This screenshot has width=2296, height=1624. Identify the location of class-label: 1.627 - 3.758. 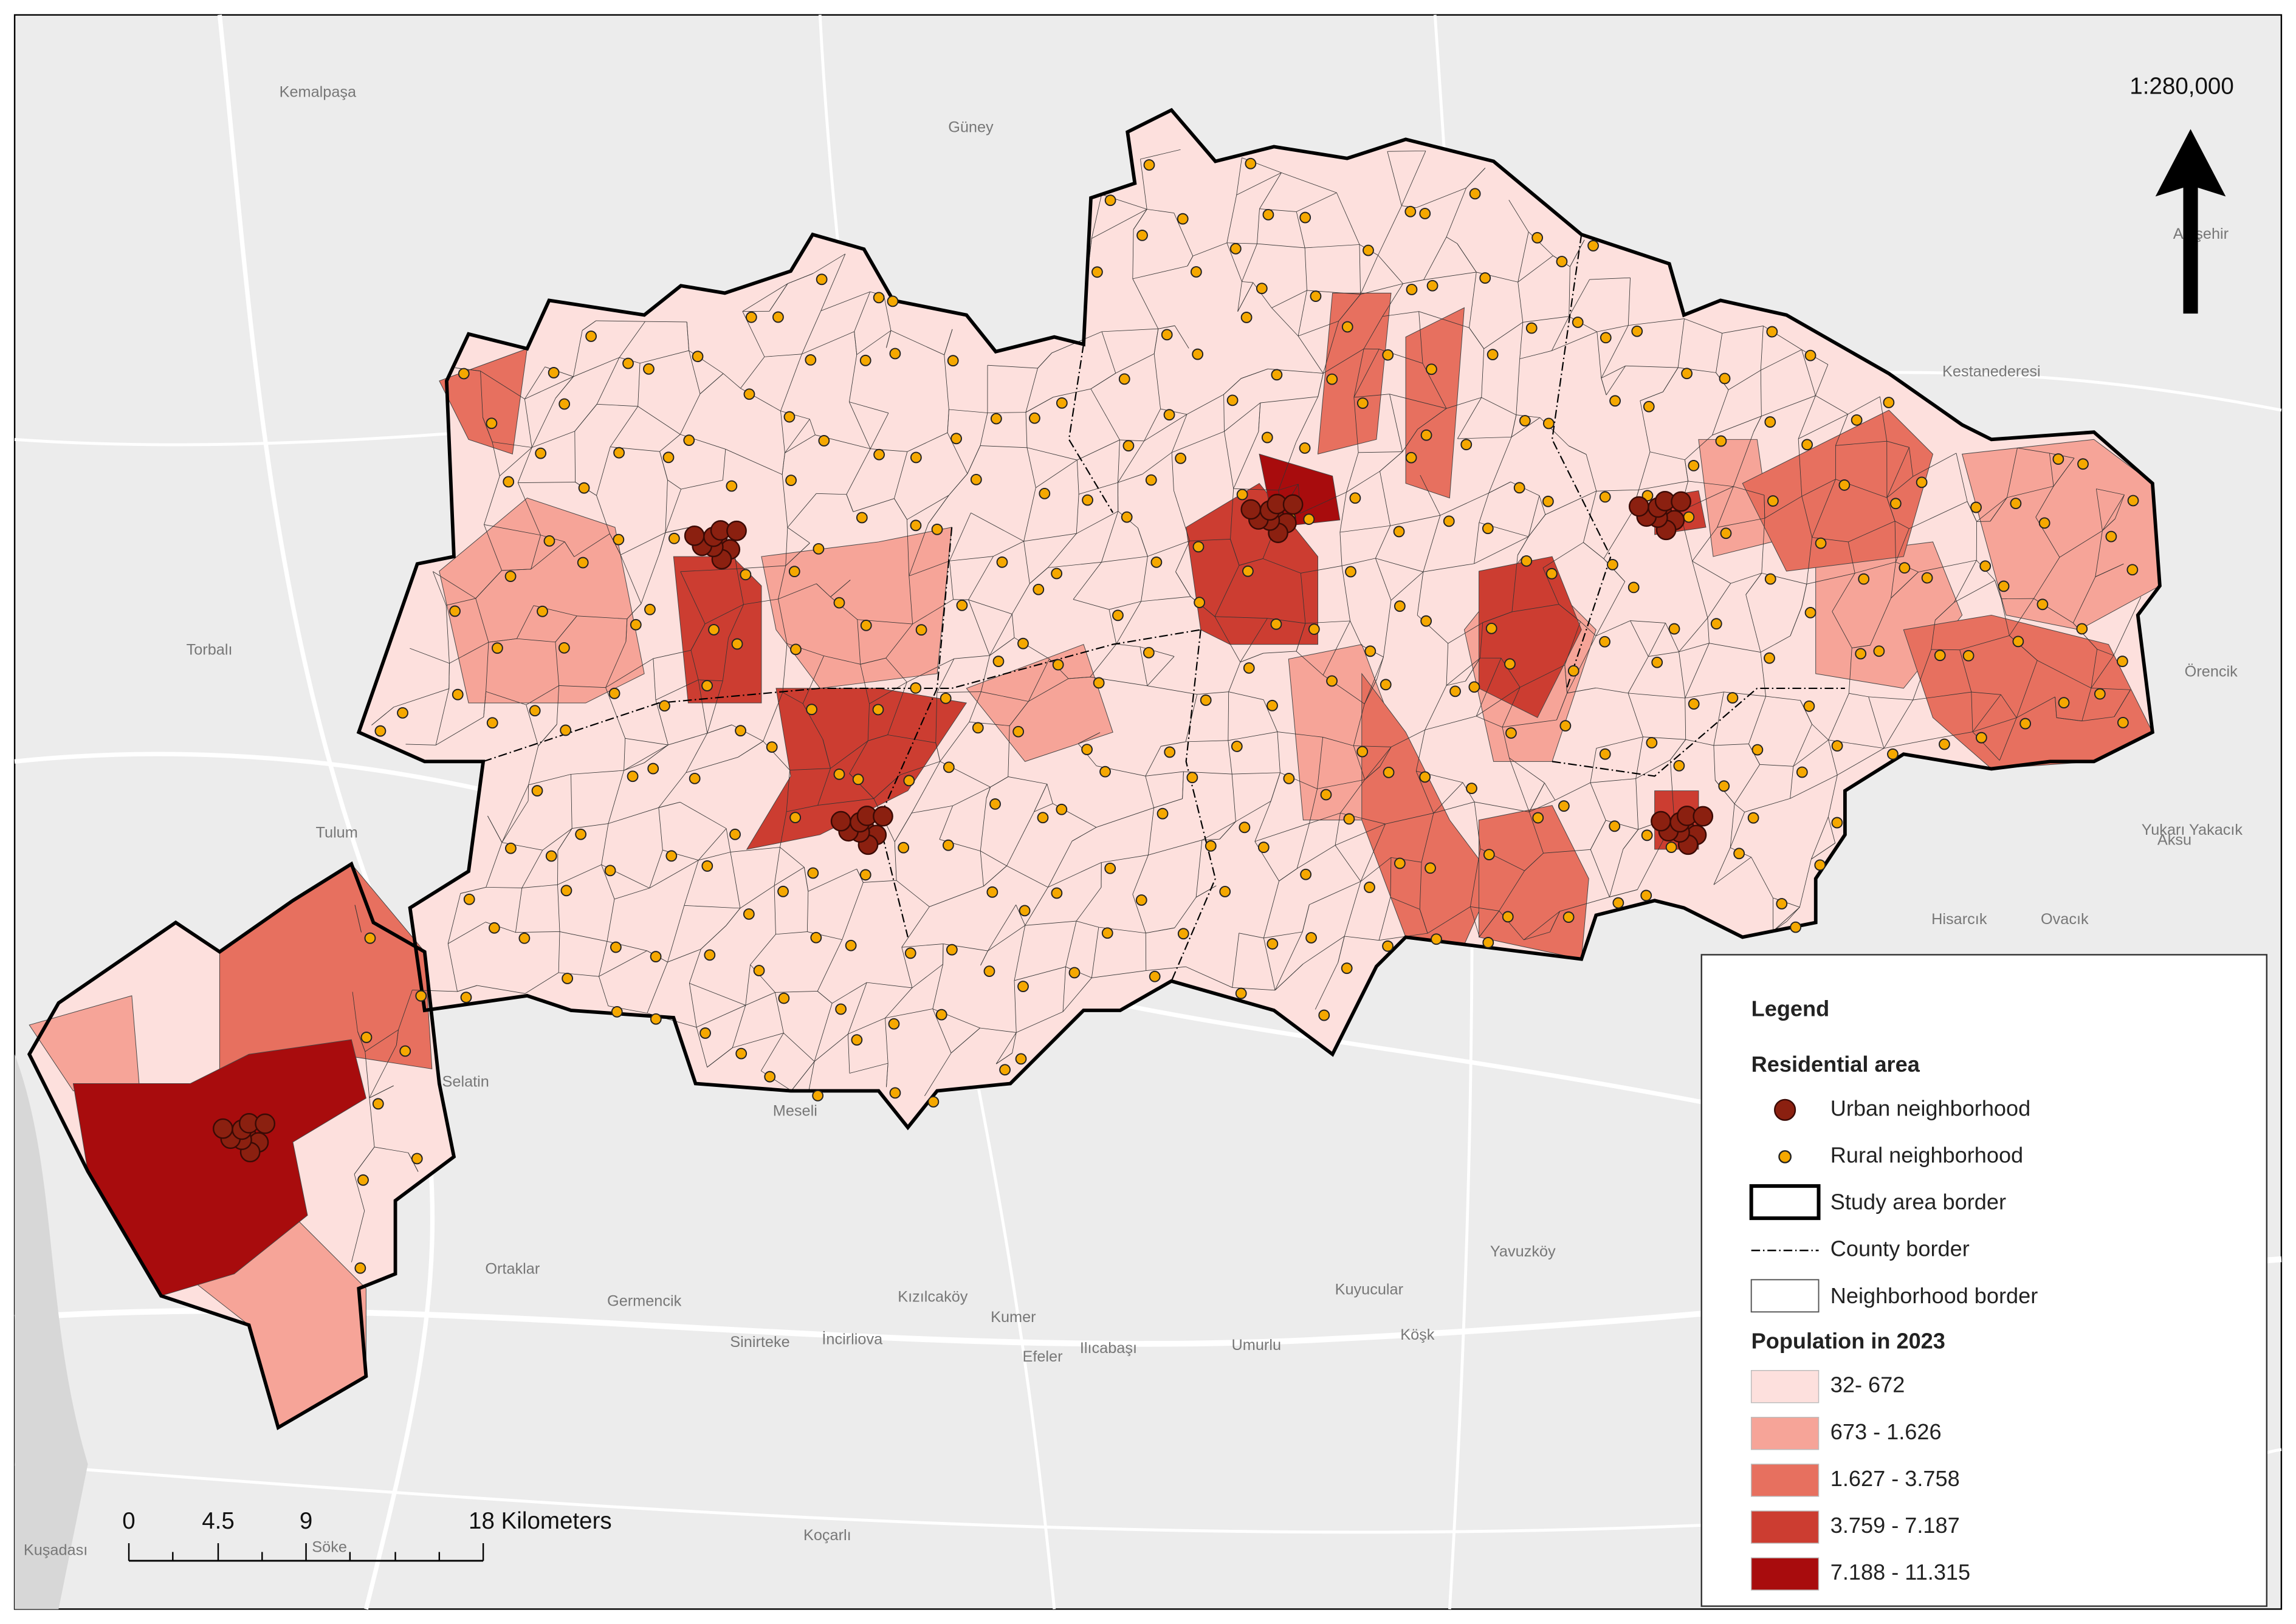
(1895, 1478).